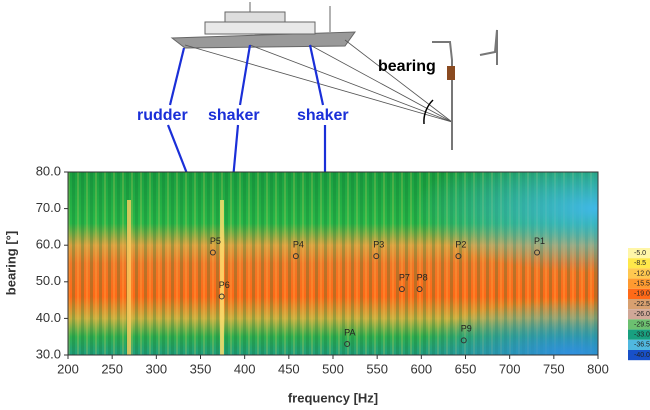 The width and height of the screenshot is (650, 410). I want to click on x-tick-label: 750, so click(554, 368).